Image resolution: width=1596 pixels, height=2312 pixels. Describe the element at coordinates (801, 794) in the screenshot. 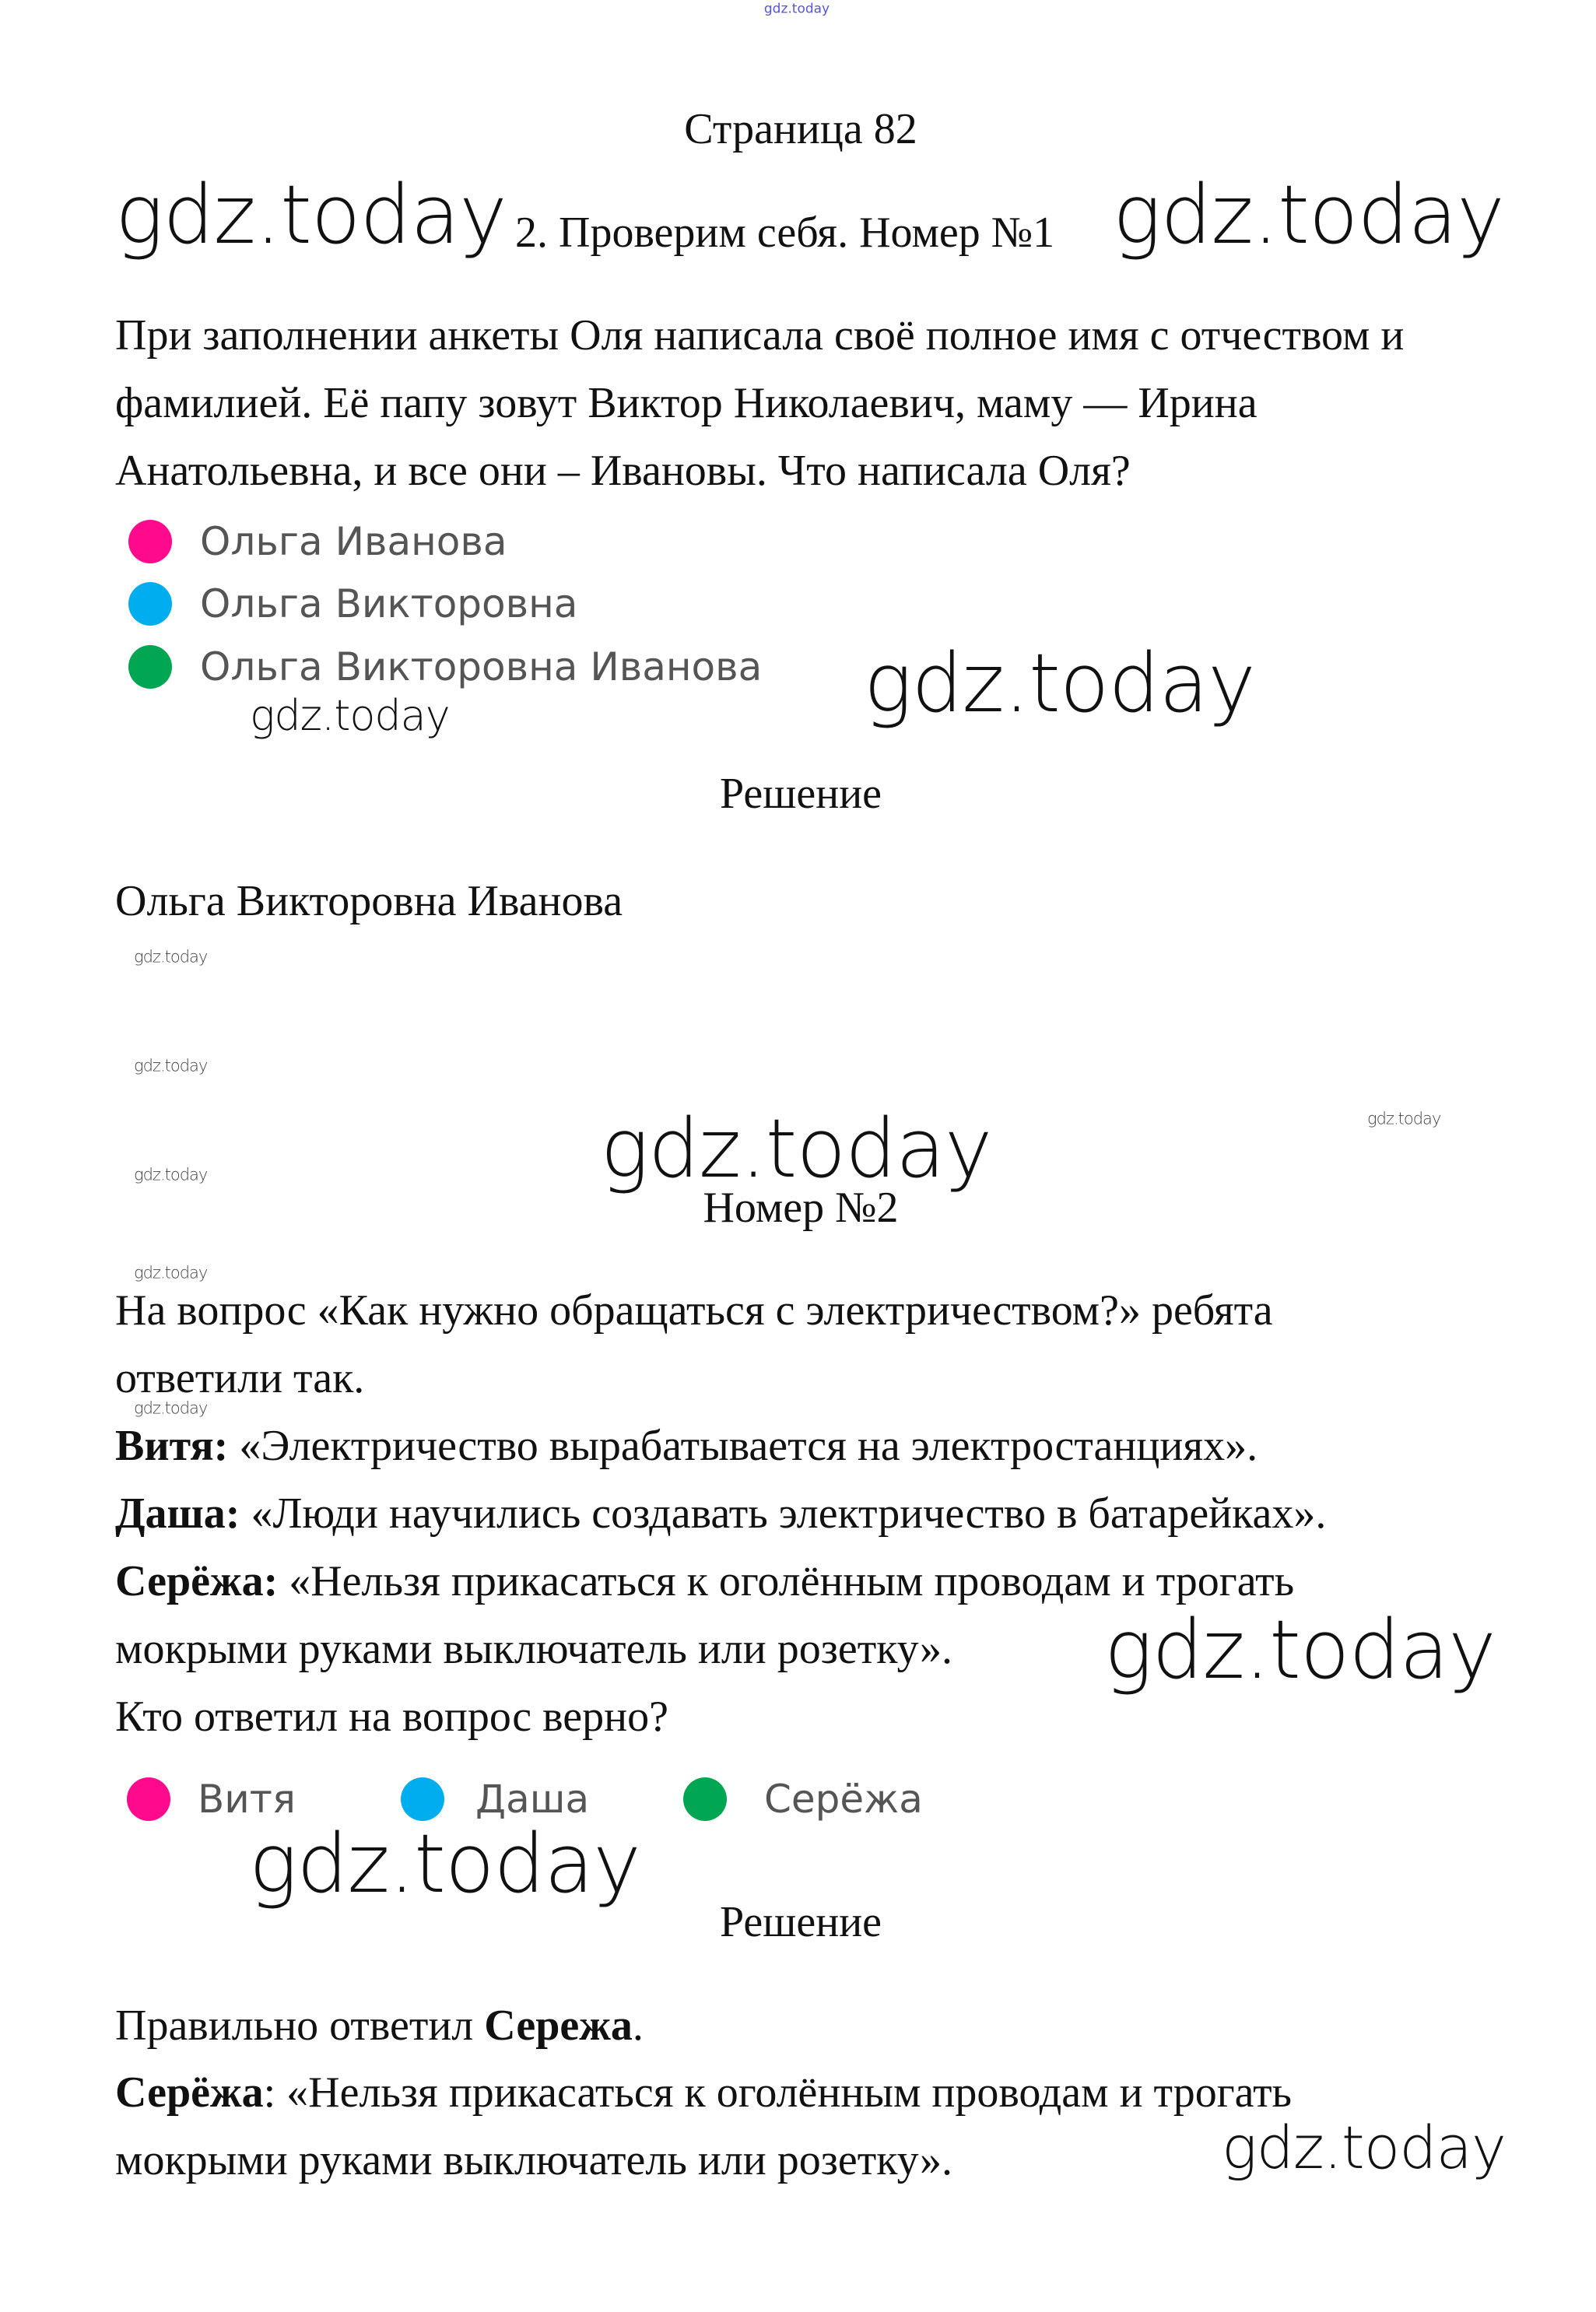

I see `task1-solution-label: Решение` at that location.